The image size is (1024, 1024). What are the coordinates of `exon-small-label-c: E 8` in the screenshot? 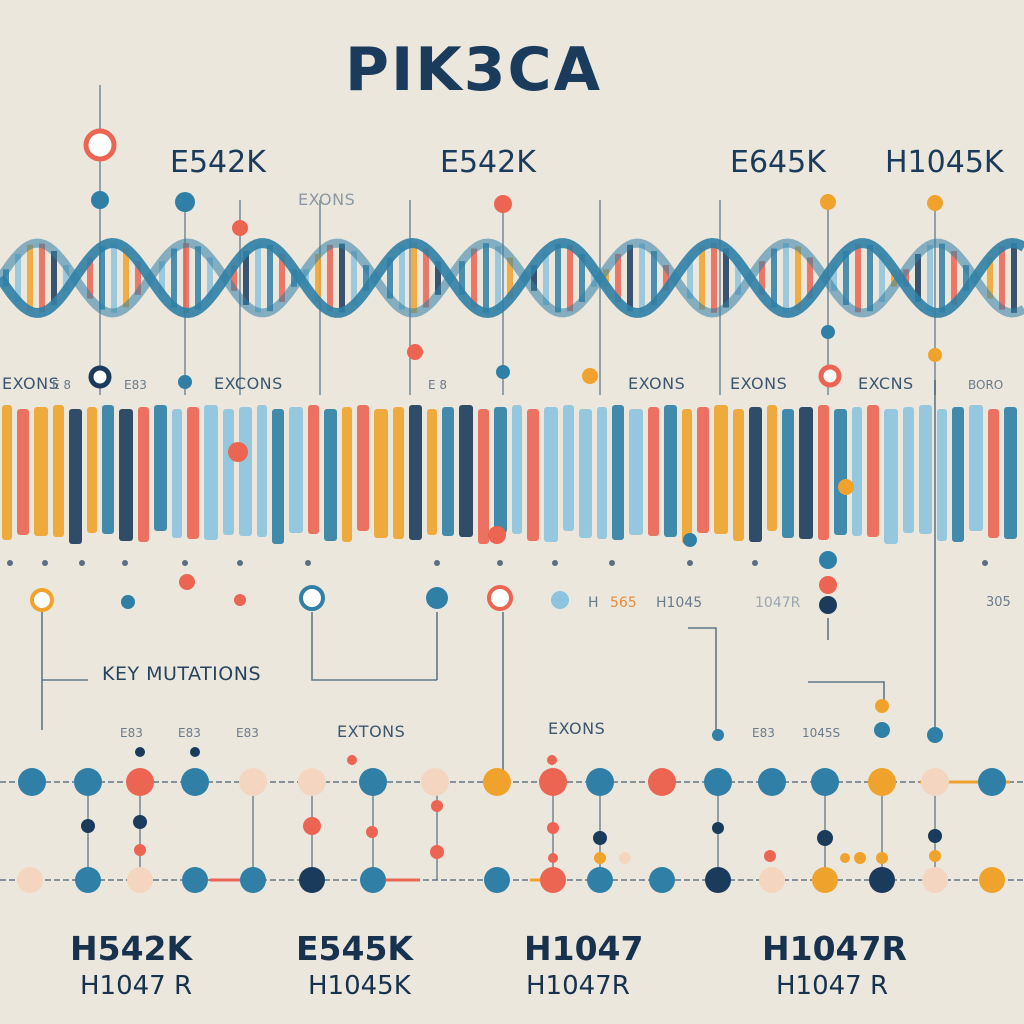 It's located at (438, 385).